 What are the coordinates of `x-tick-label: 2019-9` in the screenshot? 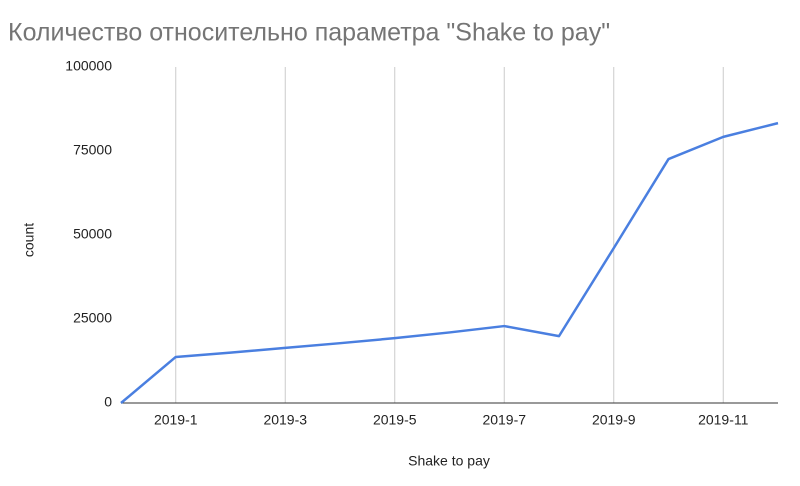 It's located at (614, 420).